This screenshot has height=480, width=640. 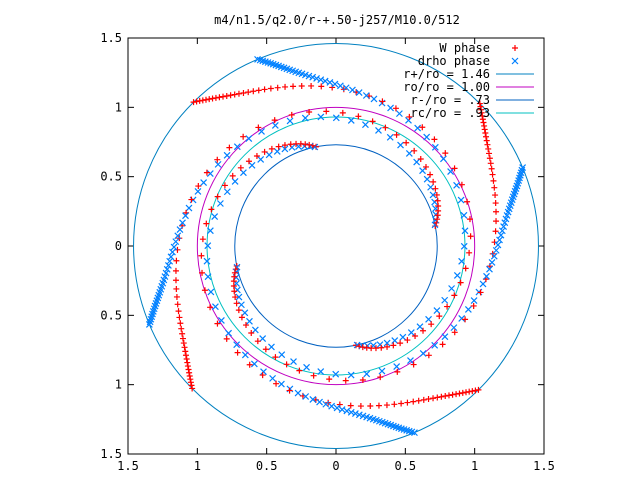 I want to click on x-tick-label: 1.5, so click(x=544, y=466).